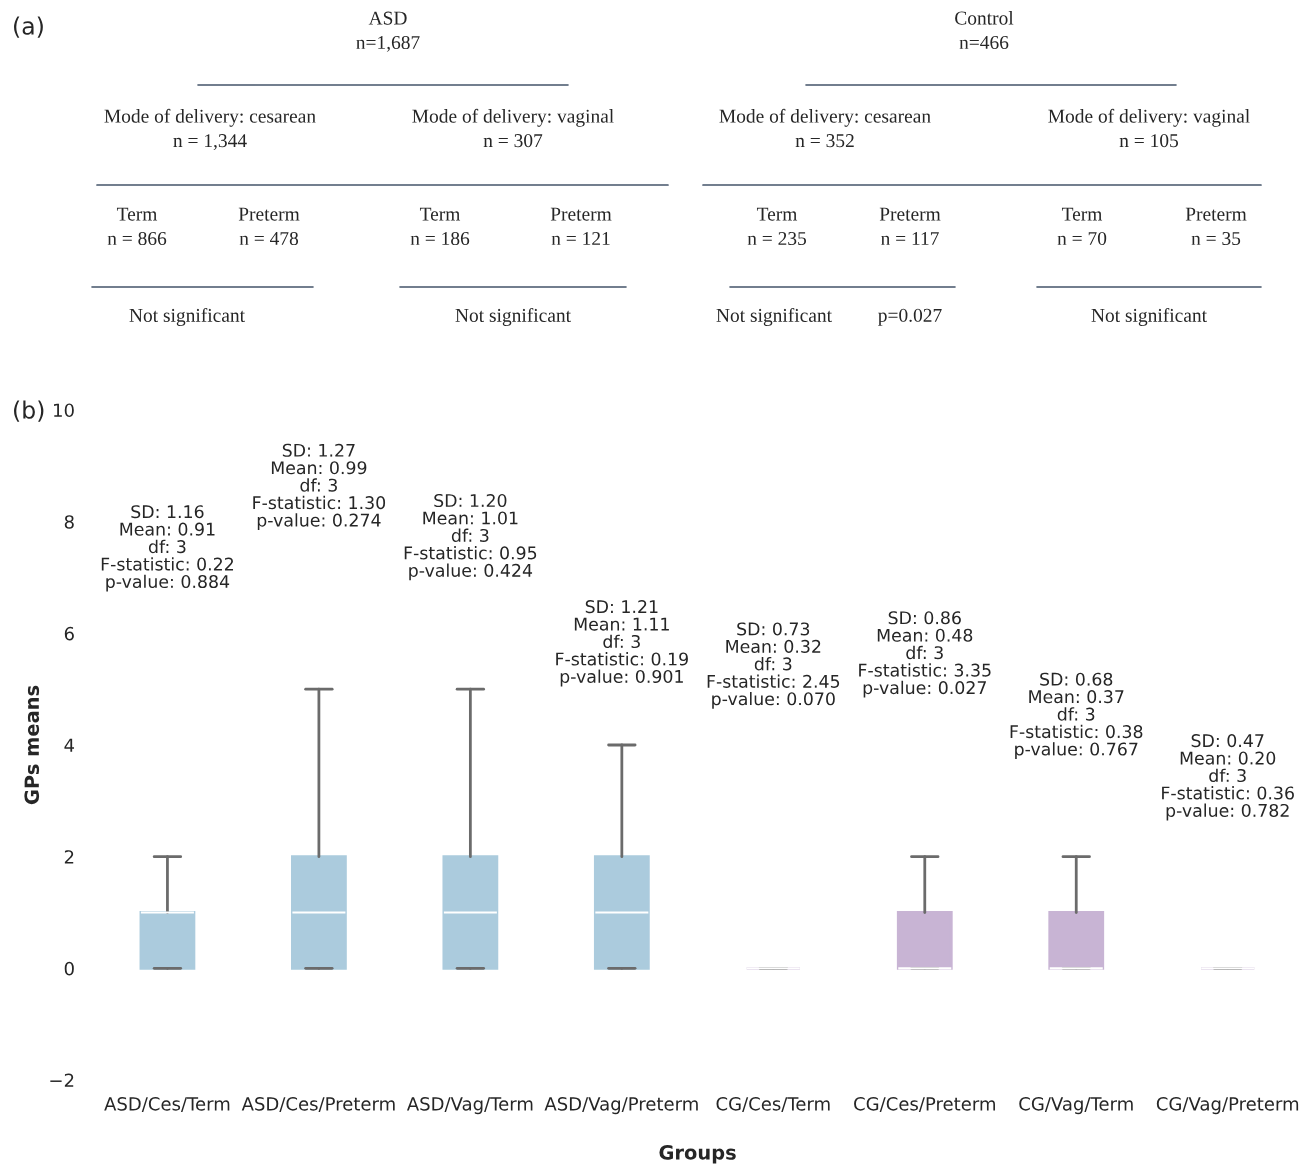  What do you see at coordinates (69, 633) in the screenshot?
I see `y-tick-label: 6` at bounding box center [69, 633].